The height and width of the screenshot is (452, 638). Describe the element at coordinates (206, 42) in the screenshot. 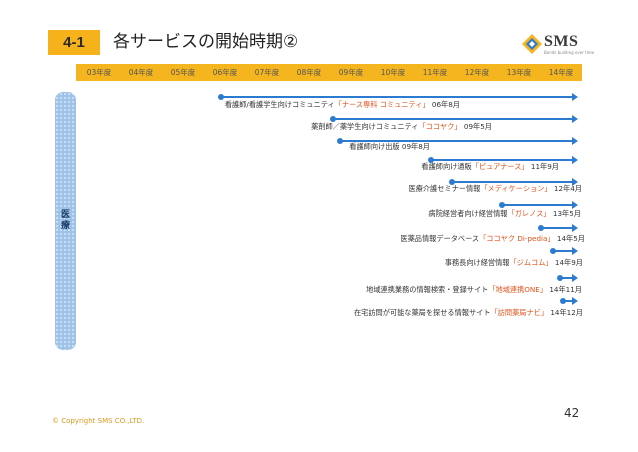

I see `page-title: 各サービスの開始時期②` at that location.